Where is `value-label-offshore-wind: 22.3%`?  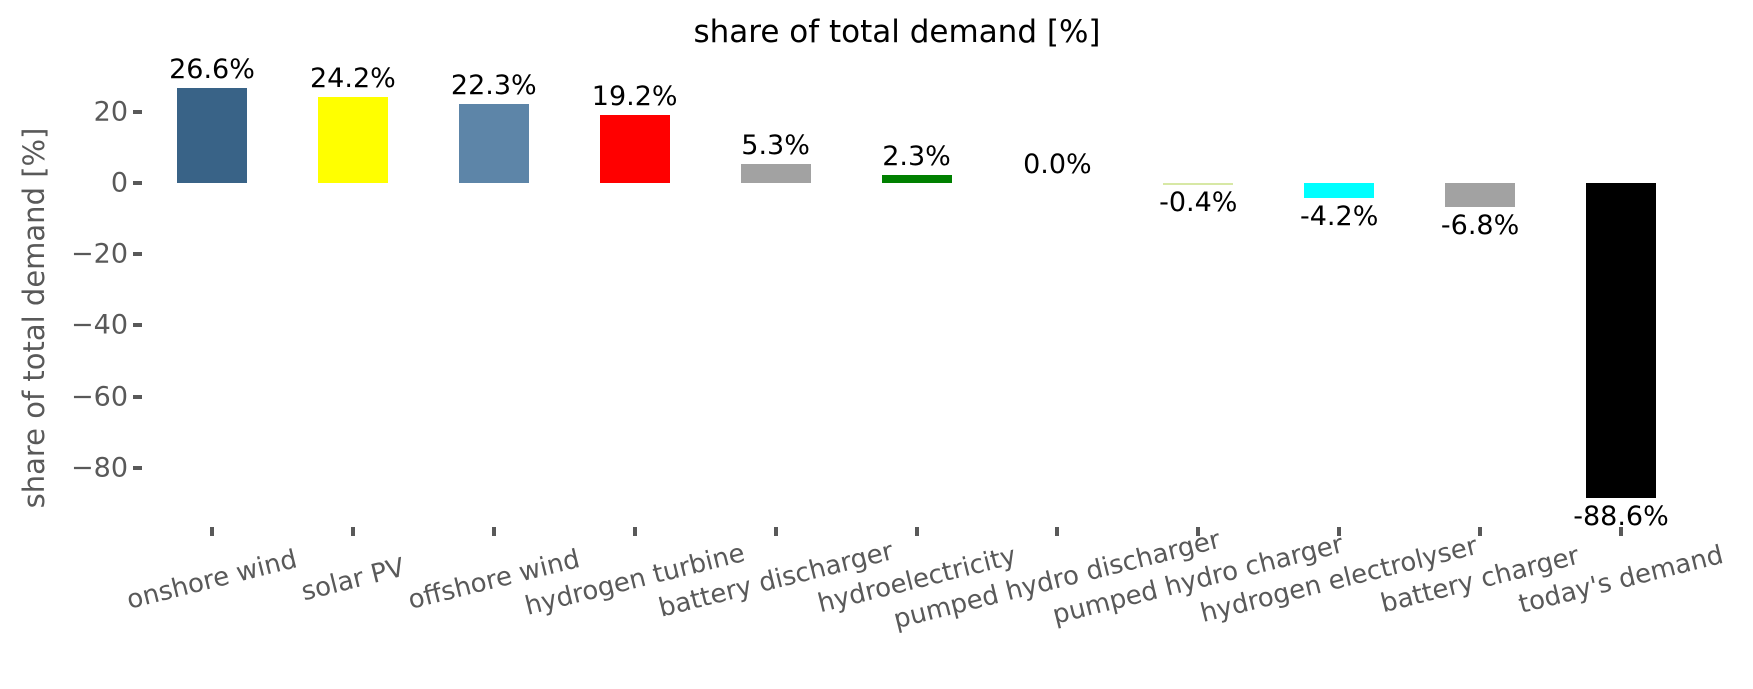
value-label-offshore-wind: 22.3% is located at coordinates (493, 85).